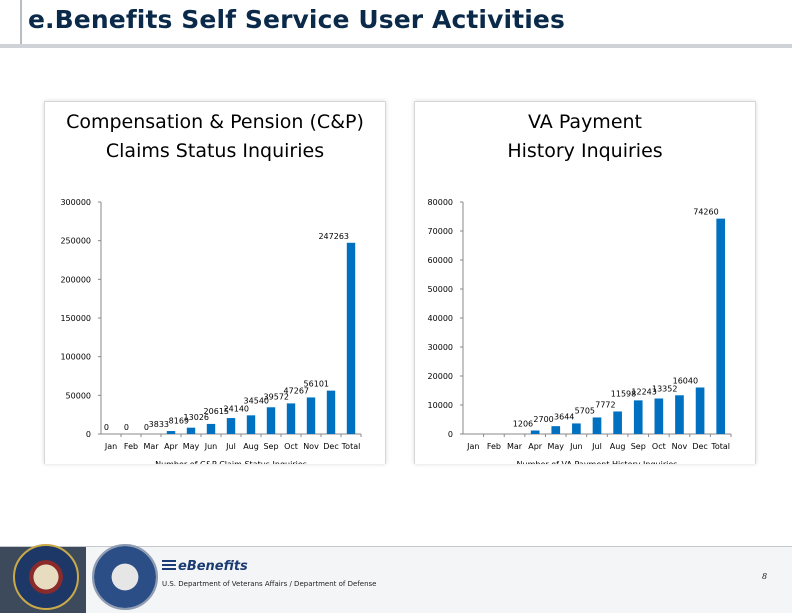 This screenshot has height=613, width=792. Describe the element at coordinates (440, 347) in the screenshot. I see `y-tick-label: 30000` at that location.